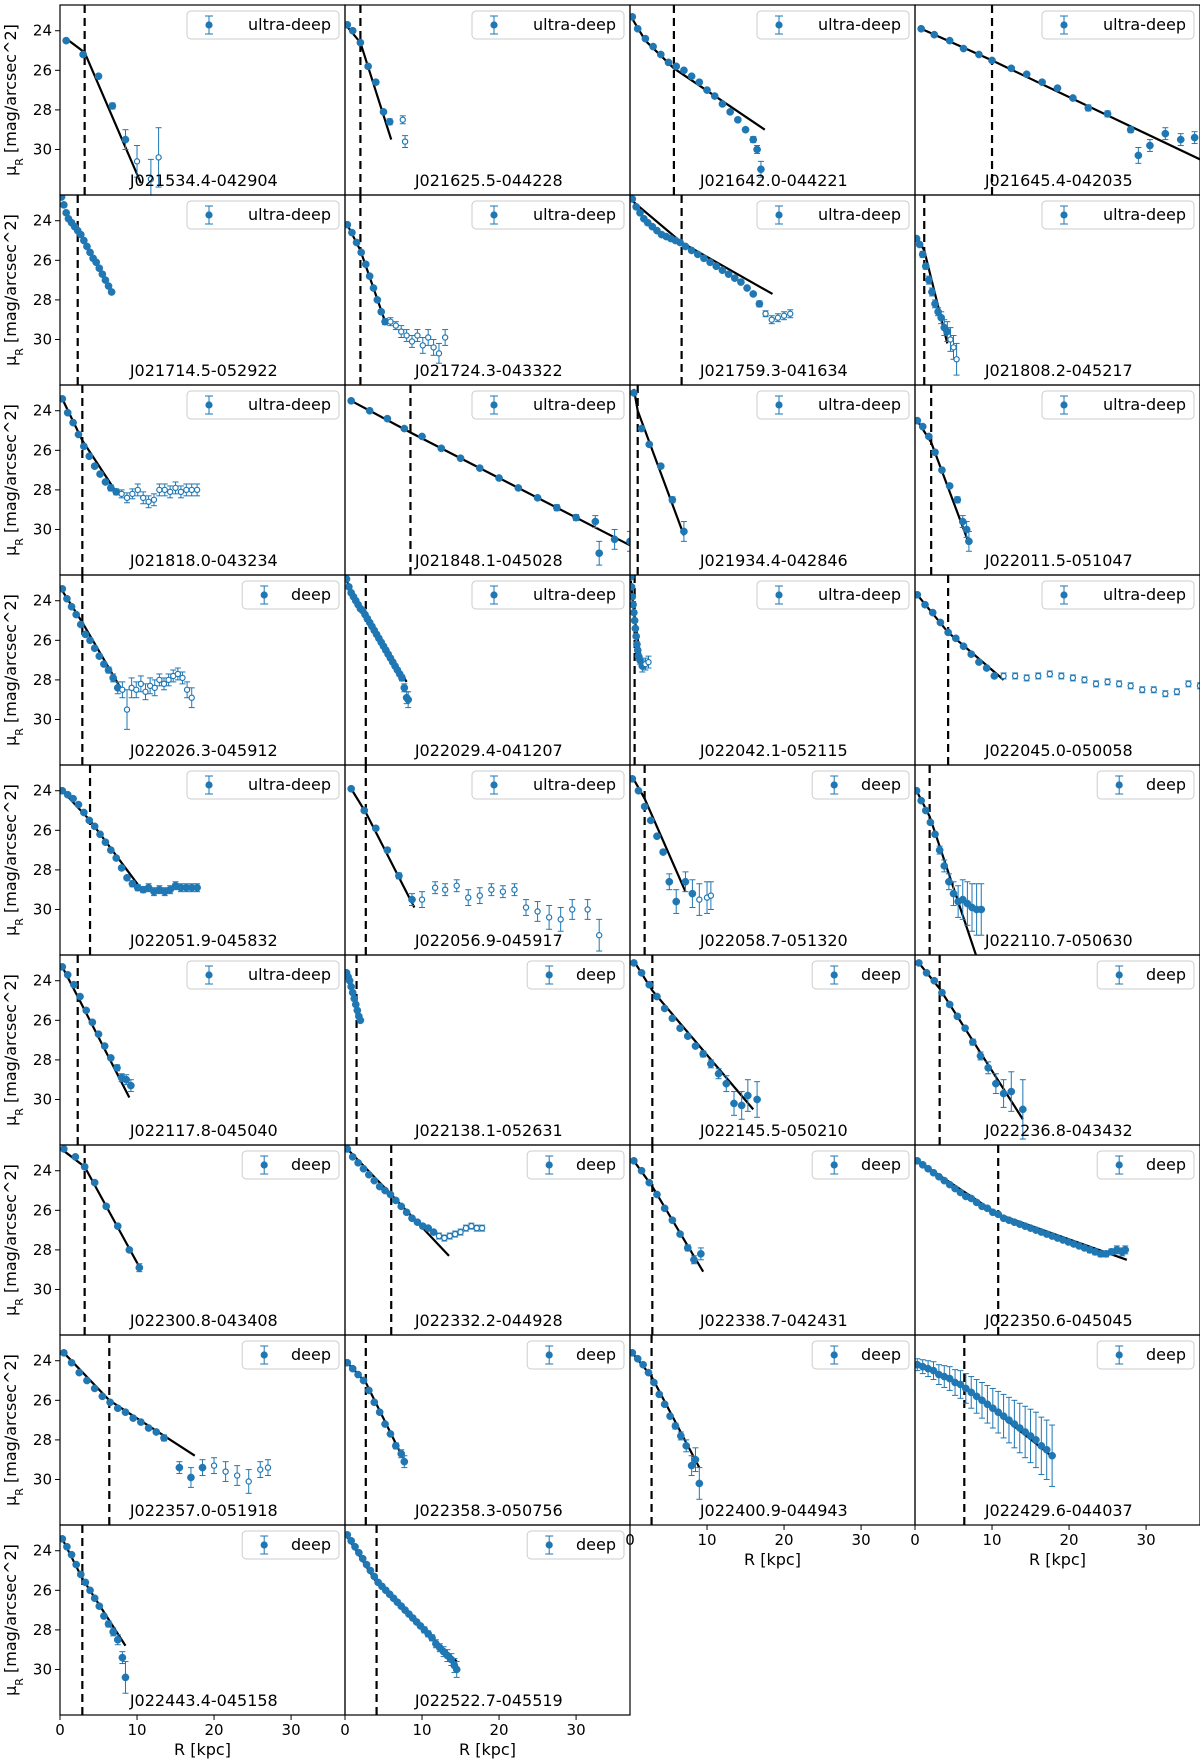 The image size is (1200, 1761). Describe the element at coordinates (42, 339) in the screenshot. I see `y-tick-label: 30` at that location.